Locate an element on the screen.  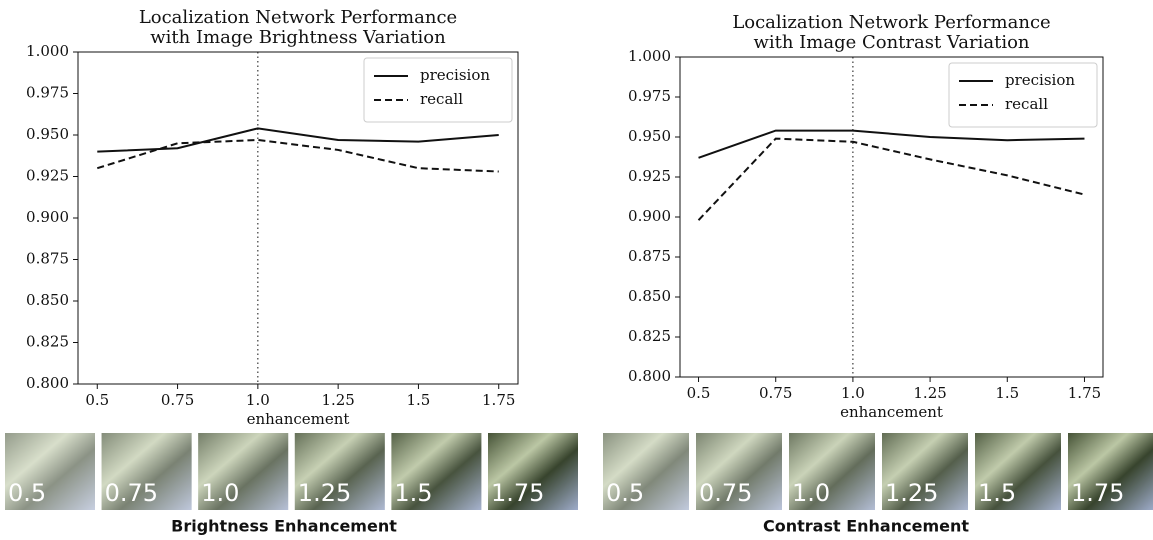
chart-title: with Image Brightness Variation is located at coordinates (298, 37).